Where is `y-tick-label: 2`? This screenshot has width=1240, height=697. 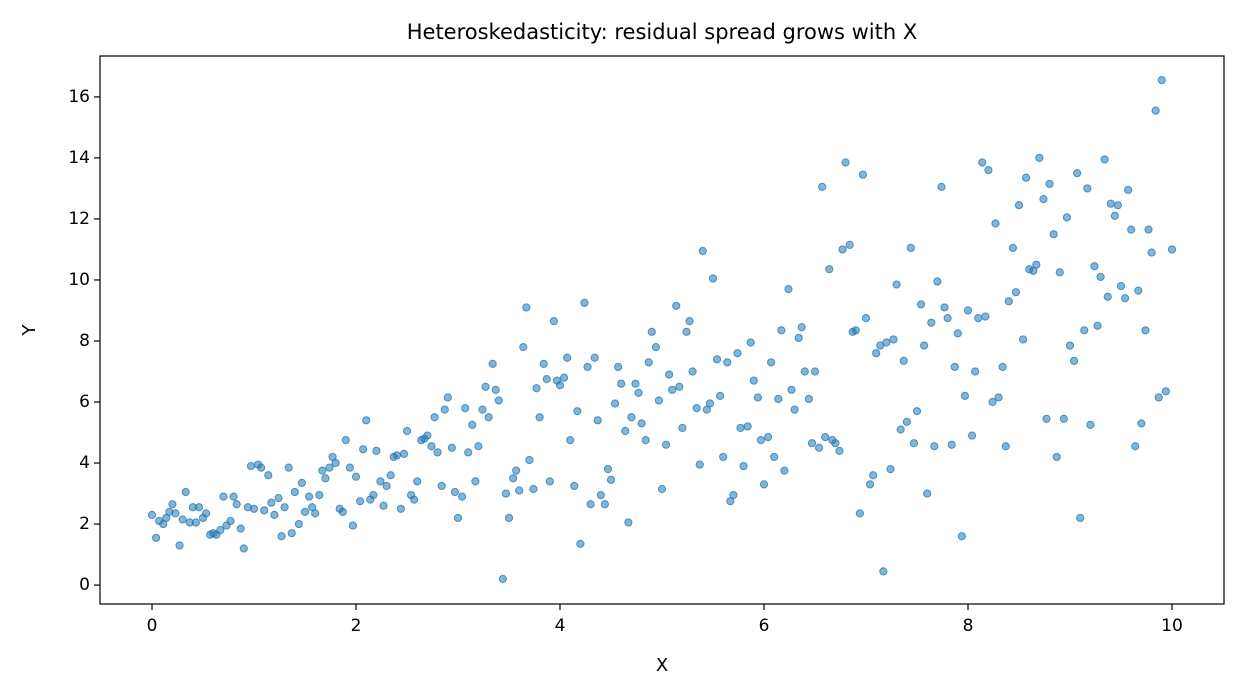
y-tick-label: 2 is located at coordinates (84, 524).